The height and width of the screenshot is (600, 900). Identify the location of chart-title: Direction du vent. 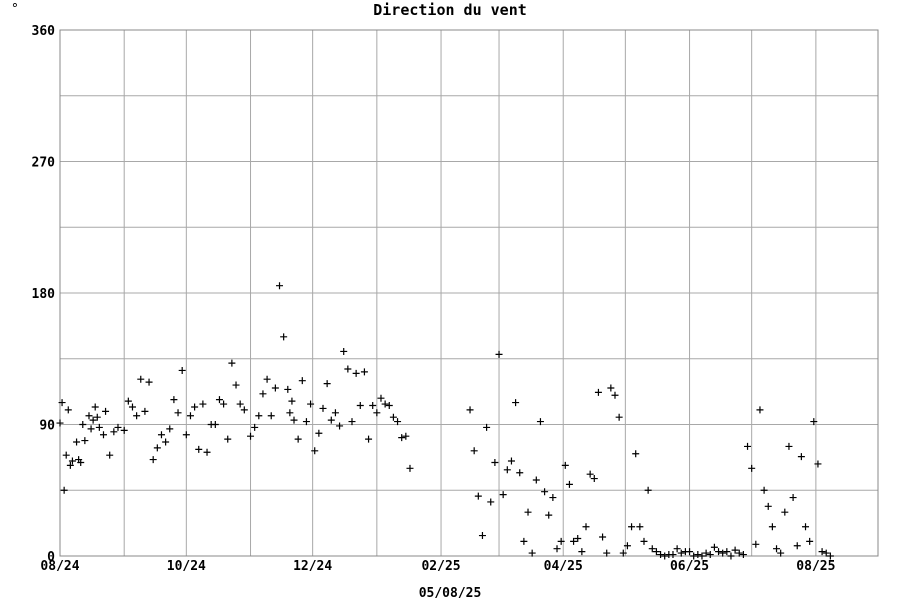
(450, 10).